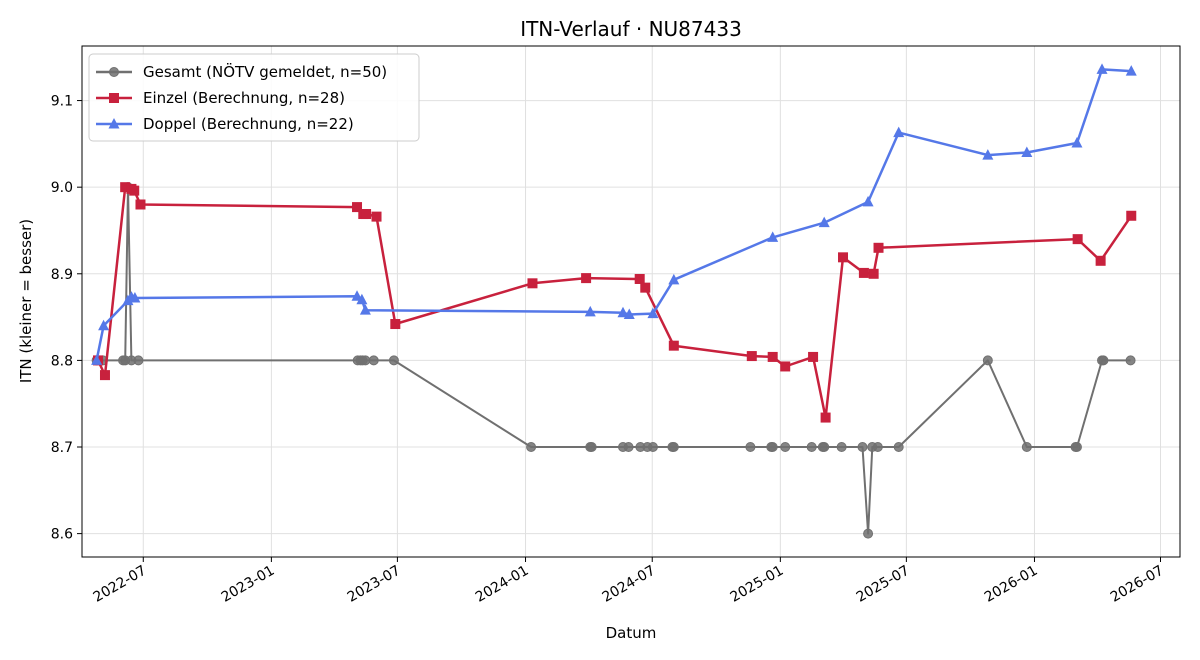 The width and height of the screenshot is (1200, 660). Describe the element at coordinates (62, 102) in the screenshot. I see `y-tick-label: 9.1` at that location.